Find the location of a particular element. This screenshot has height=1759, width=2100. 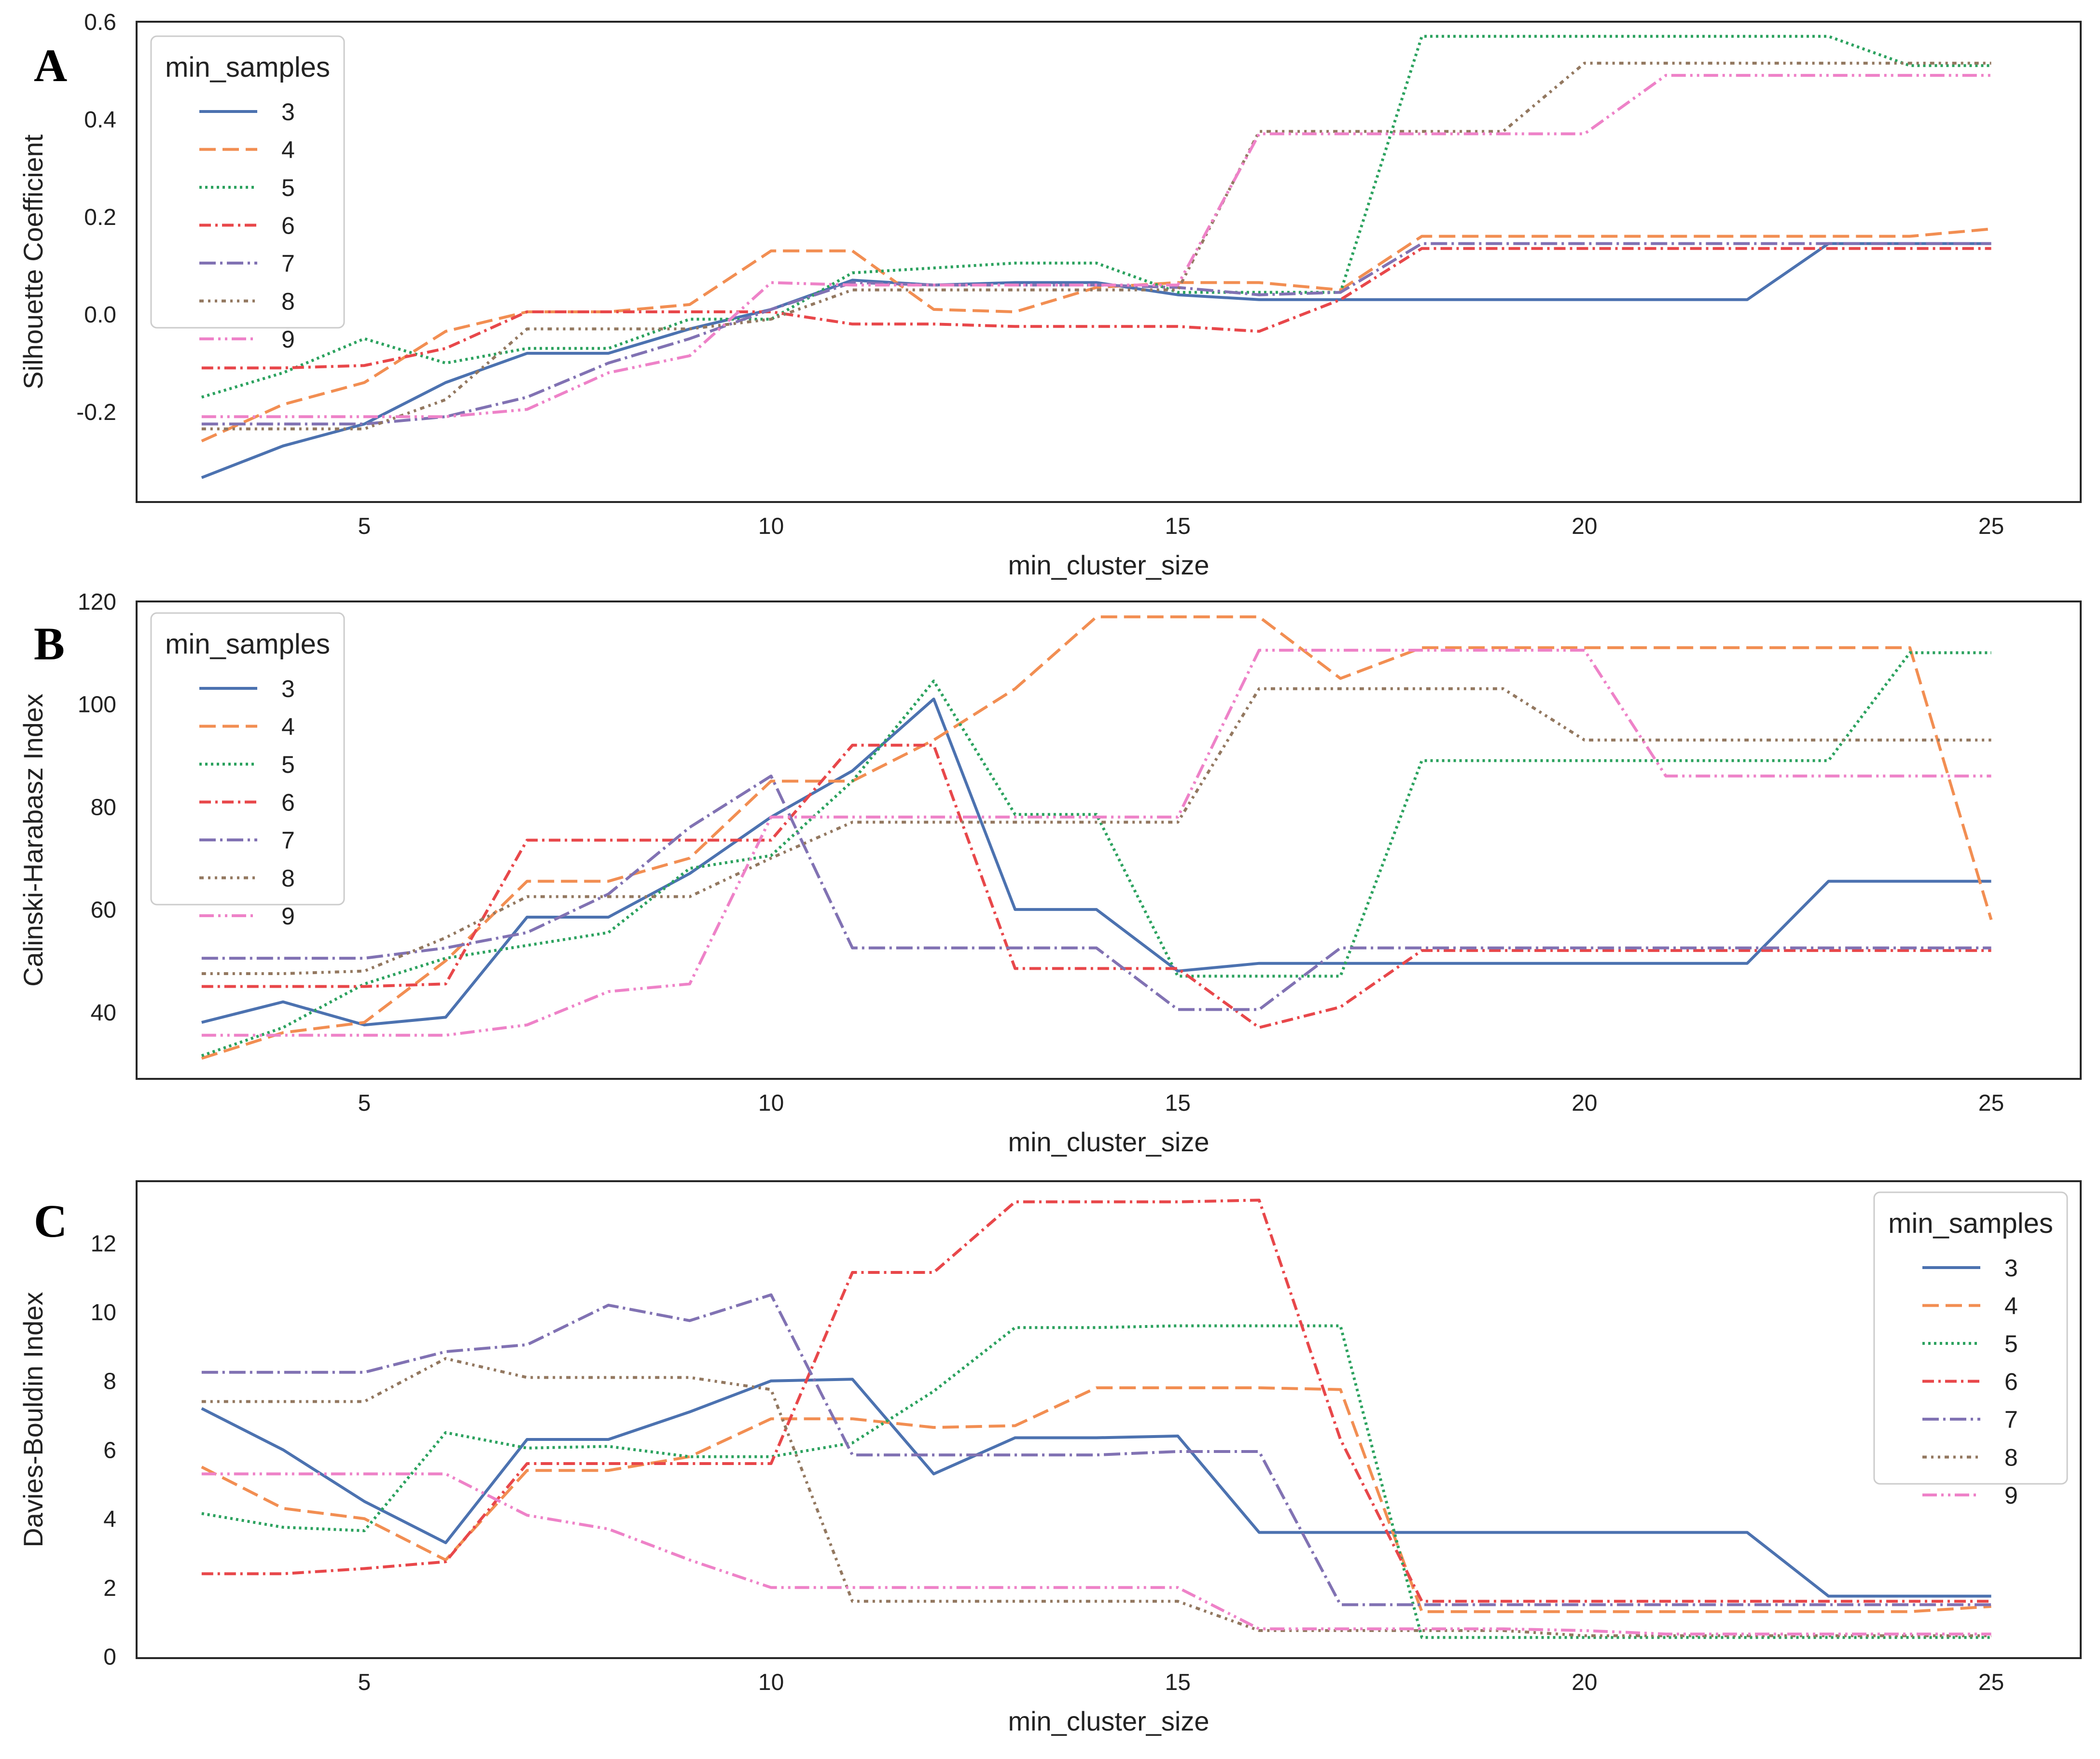

panel-letter-b: B is located at coordinates (49, 644).